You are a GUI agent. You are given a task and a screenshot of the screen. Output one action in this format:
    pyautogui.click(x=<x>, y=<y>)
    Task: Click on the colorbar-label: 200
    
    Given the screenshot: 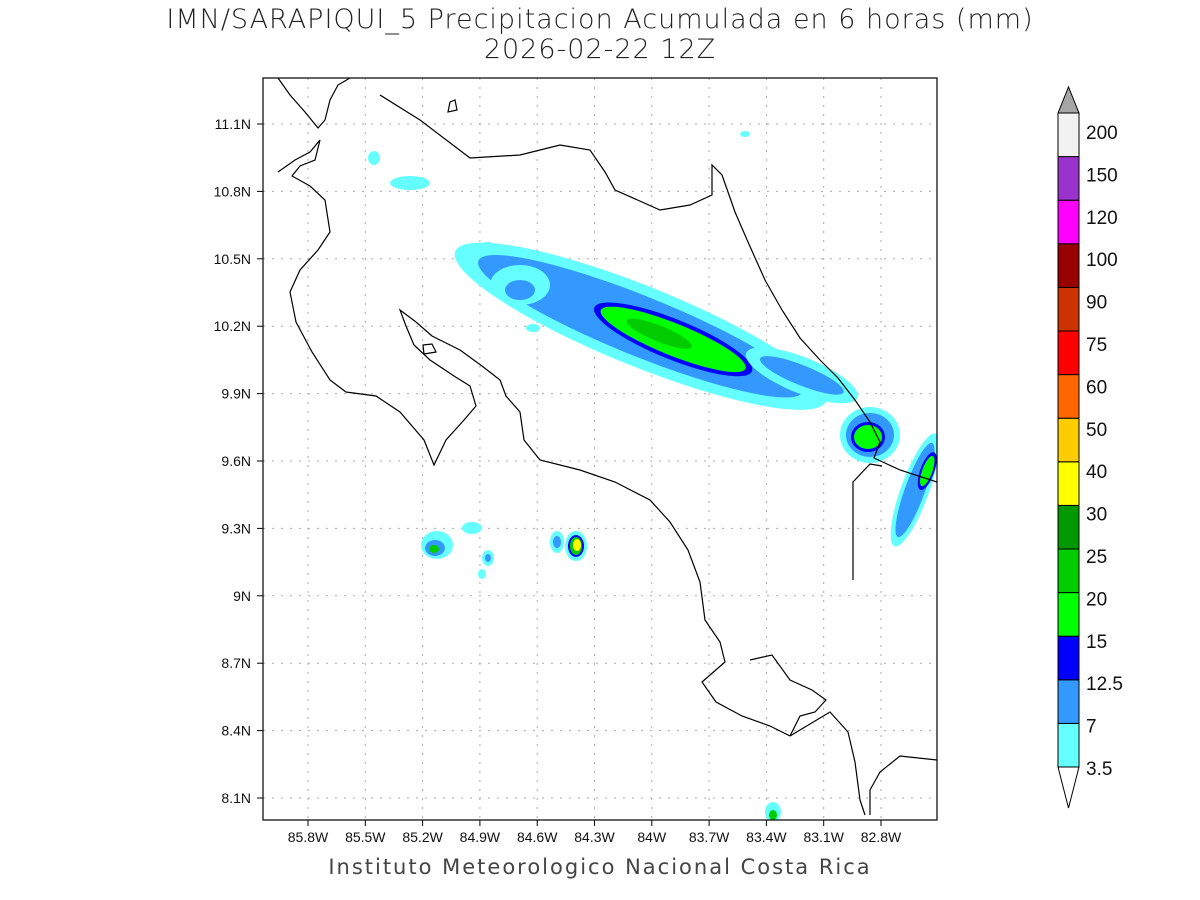 What is the action you would take?
    pyautogui.click(x=1102, y=133)
    